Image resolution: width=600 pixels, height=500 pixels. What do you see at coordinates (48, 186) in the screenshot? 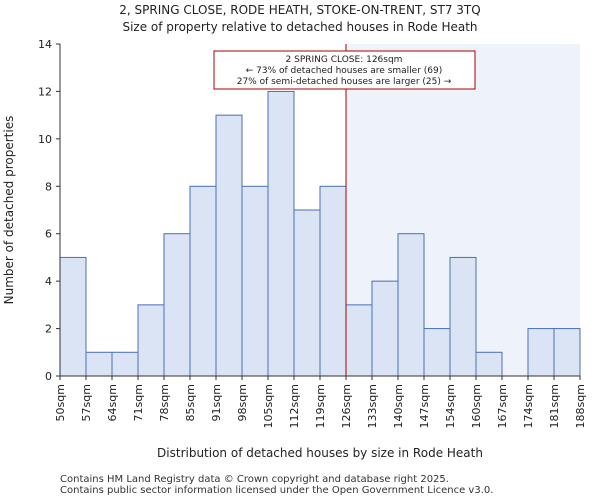
I see `y-tick-label-8: 8` at bounding box center [48, 186].